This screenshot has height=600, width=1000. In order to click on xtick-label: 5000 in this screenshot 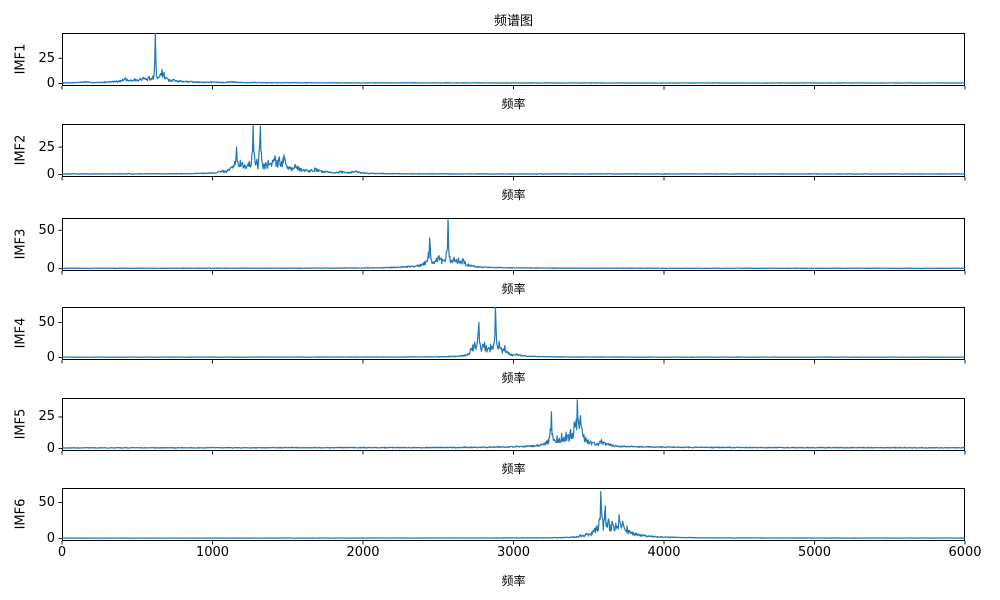, I will do `click(814, 552)`.